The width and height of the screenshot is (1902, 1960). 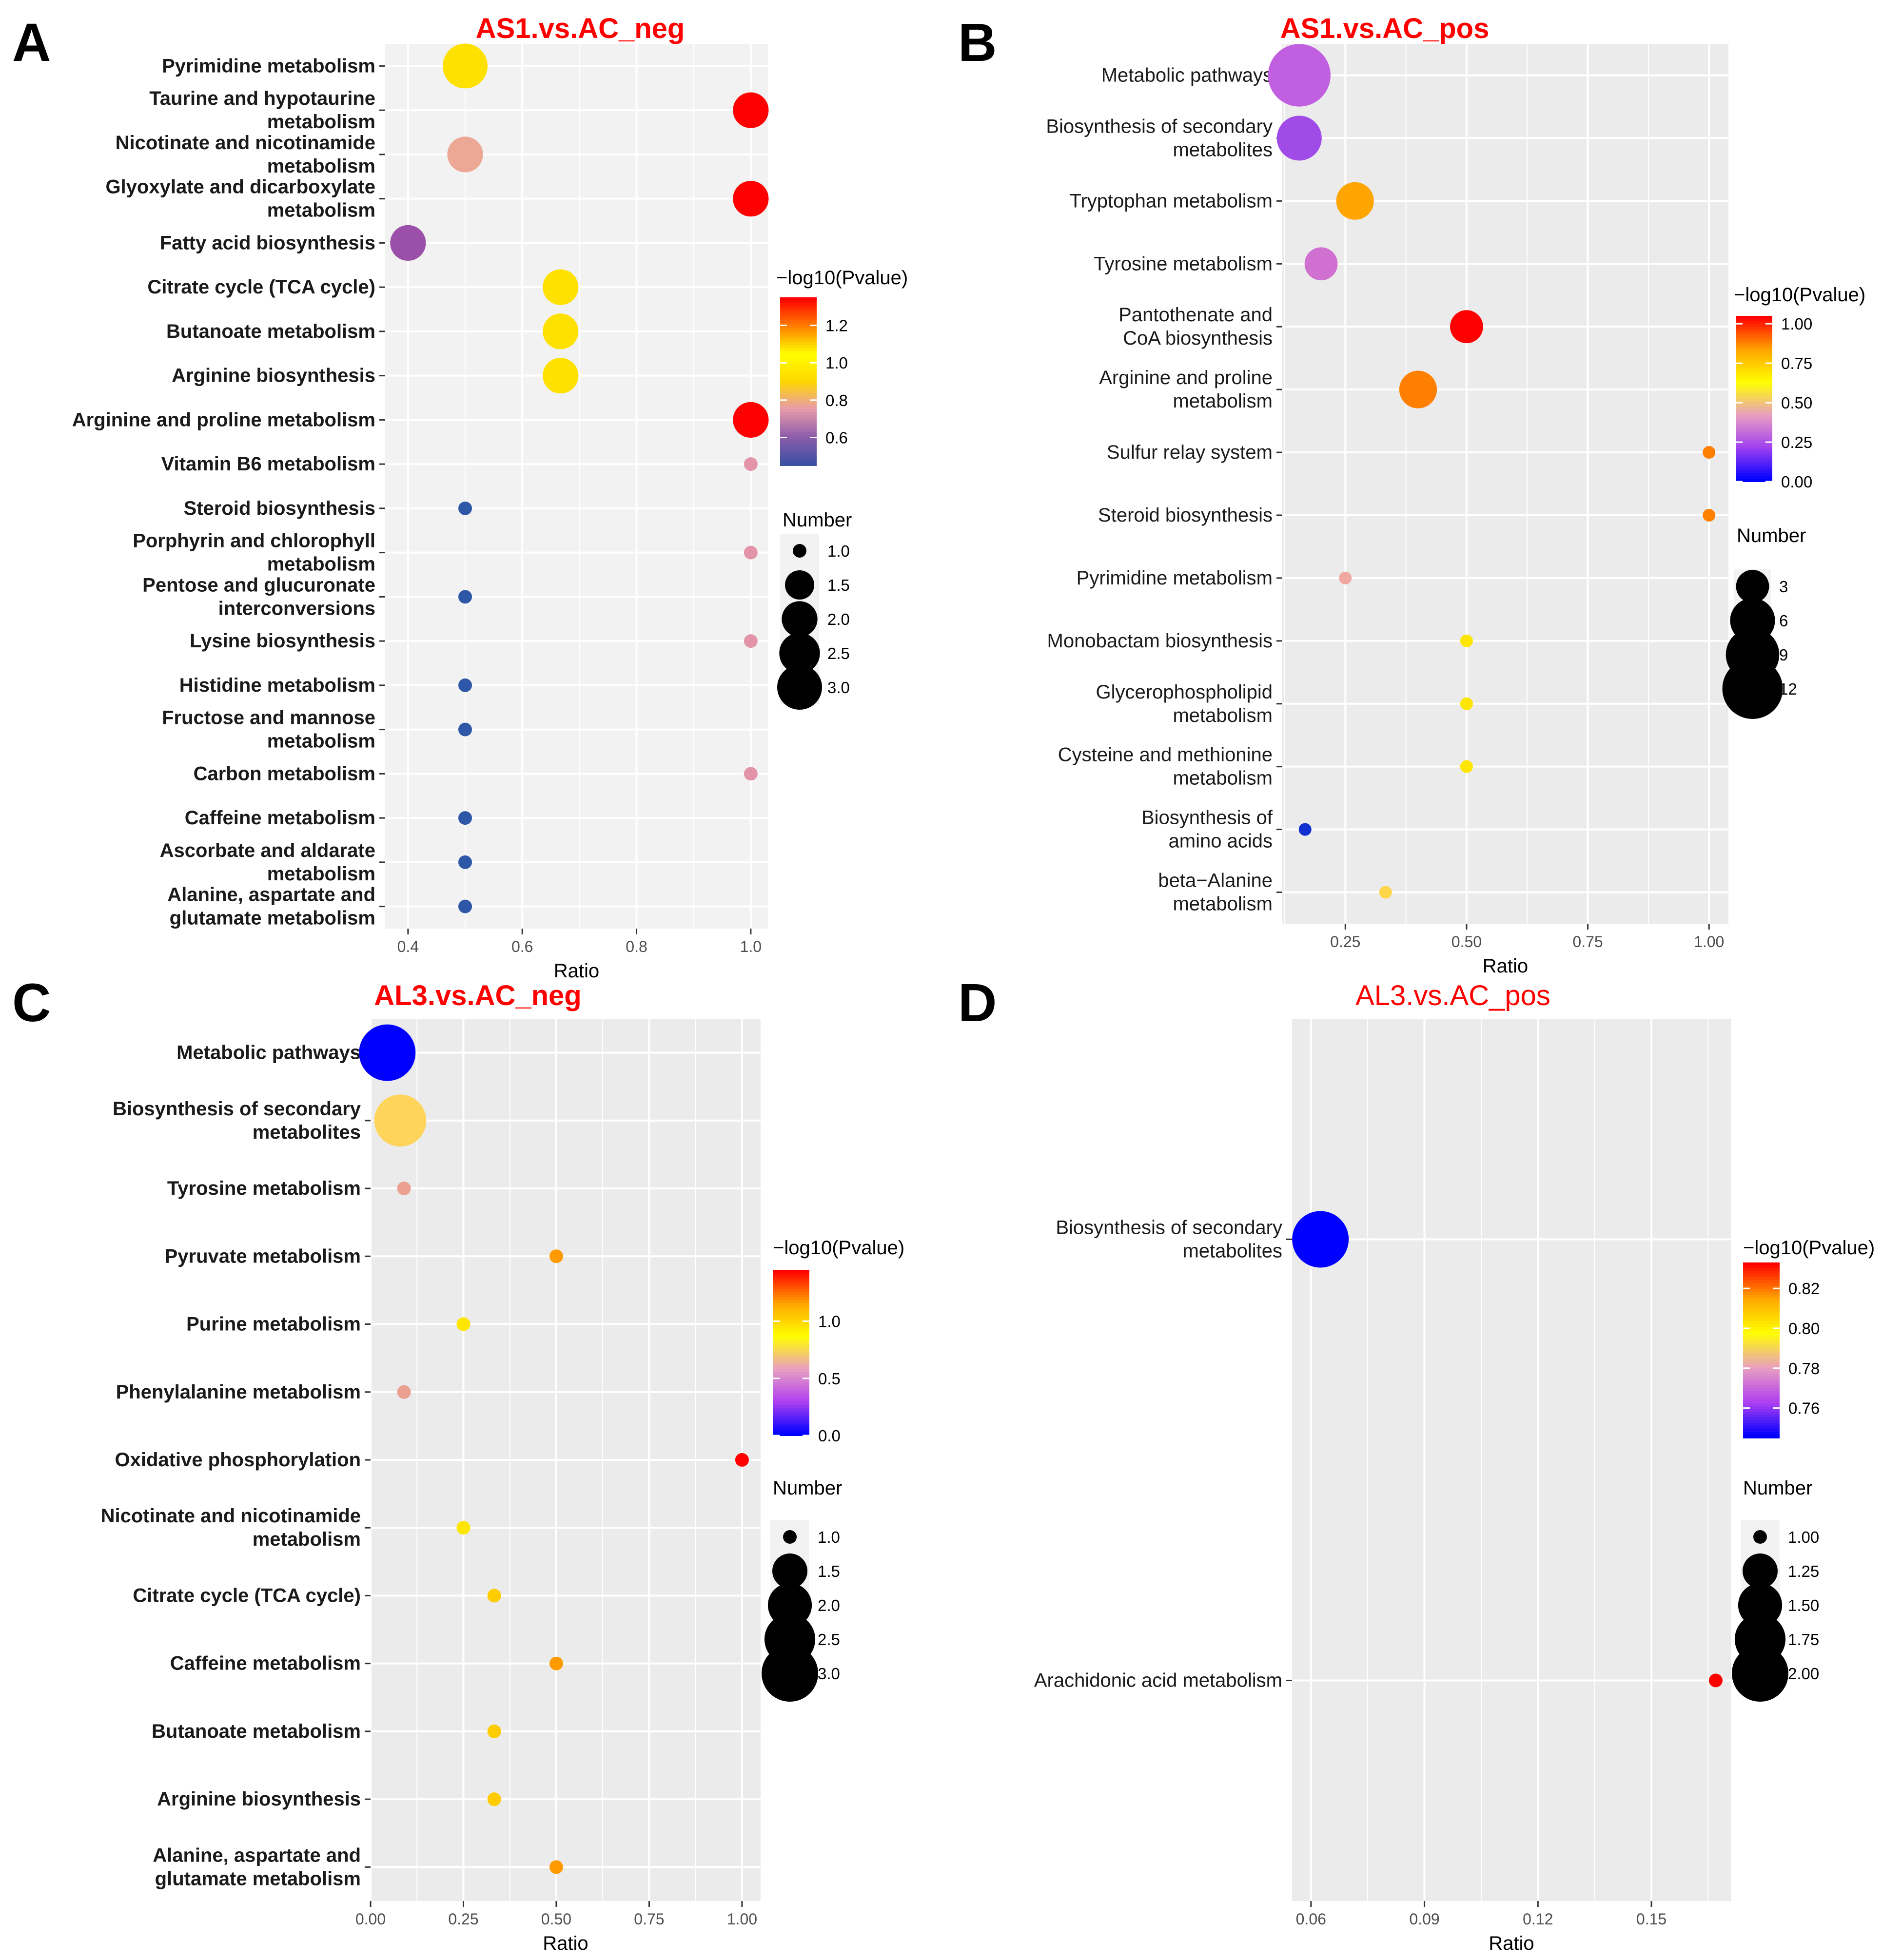 I want to click on size-legend-label: 1.5, so click(x=838, y=585).